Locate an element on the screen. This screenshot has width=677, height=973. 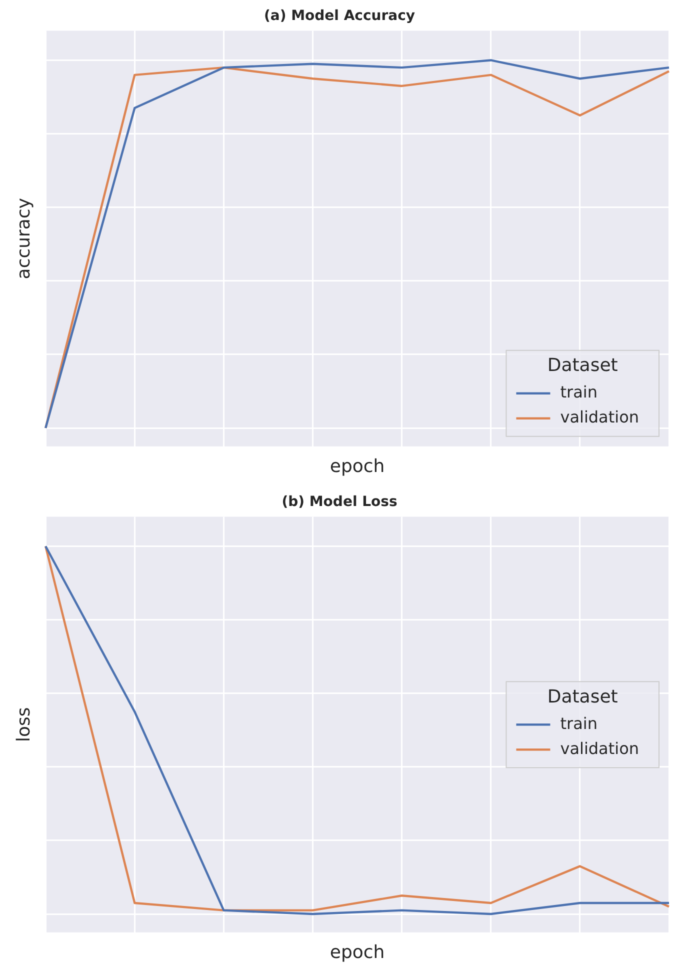
chart-title: (a) Model Accuracy is located at coordinates (340, 16).